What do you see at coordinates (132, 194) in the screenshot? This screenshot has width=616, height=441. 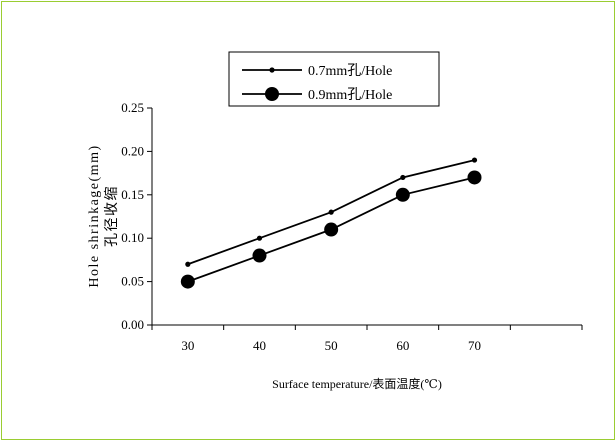 I see `y-tick-label: 0.15` at bounding box center [132, 194].